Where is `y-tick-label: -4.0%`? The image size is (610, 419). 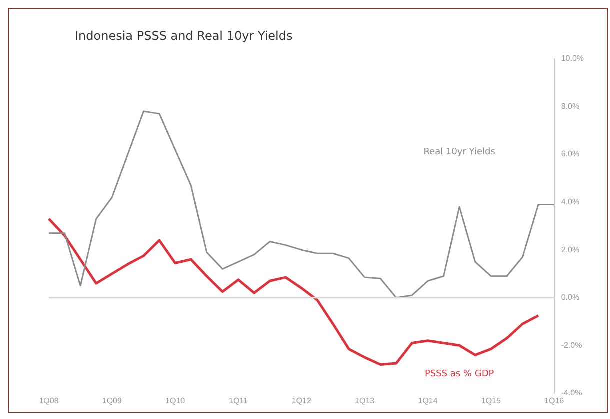
y-tick-label: -4.0% is located at coordinates (571, 393).